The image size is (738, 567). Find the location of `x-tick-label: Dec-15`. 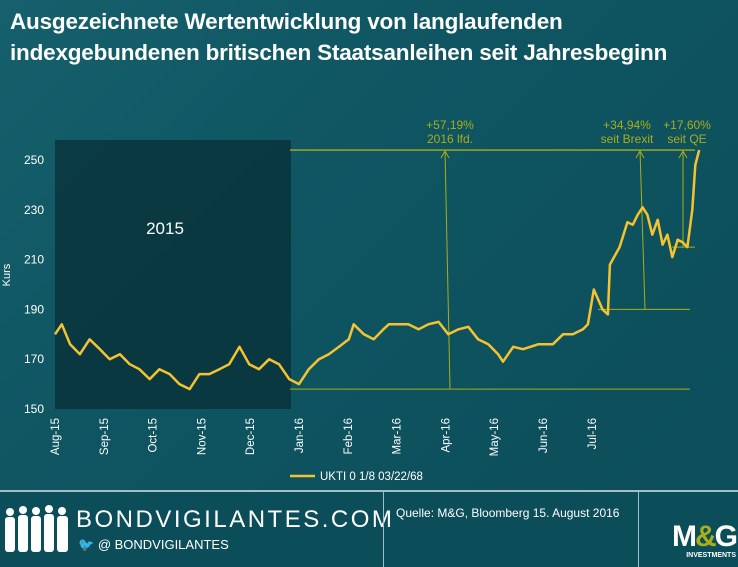

x-tick-label: Dec-15 is located at coordinates (251, 436).